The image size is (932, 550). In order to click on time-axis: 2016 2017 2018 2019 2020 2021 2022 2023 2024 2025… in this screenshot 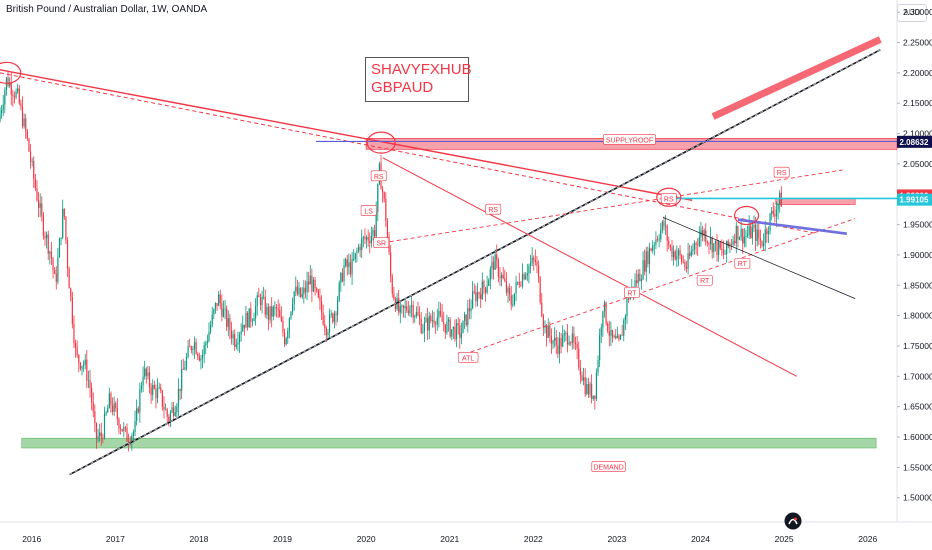, I will do `click(449, 539)`.